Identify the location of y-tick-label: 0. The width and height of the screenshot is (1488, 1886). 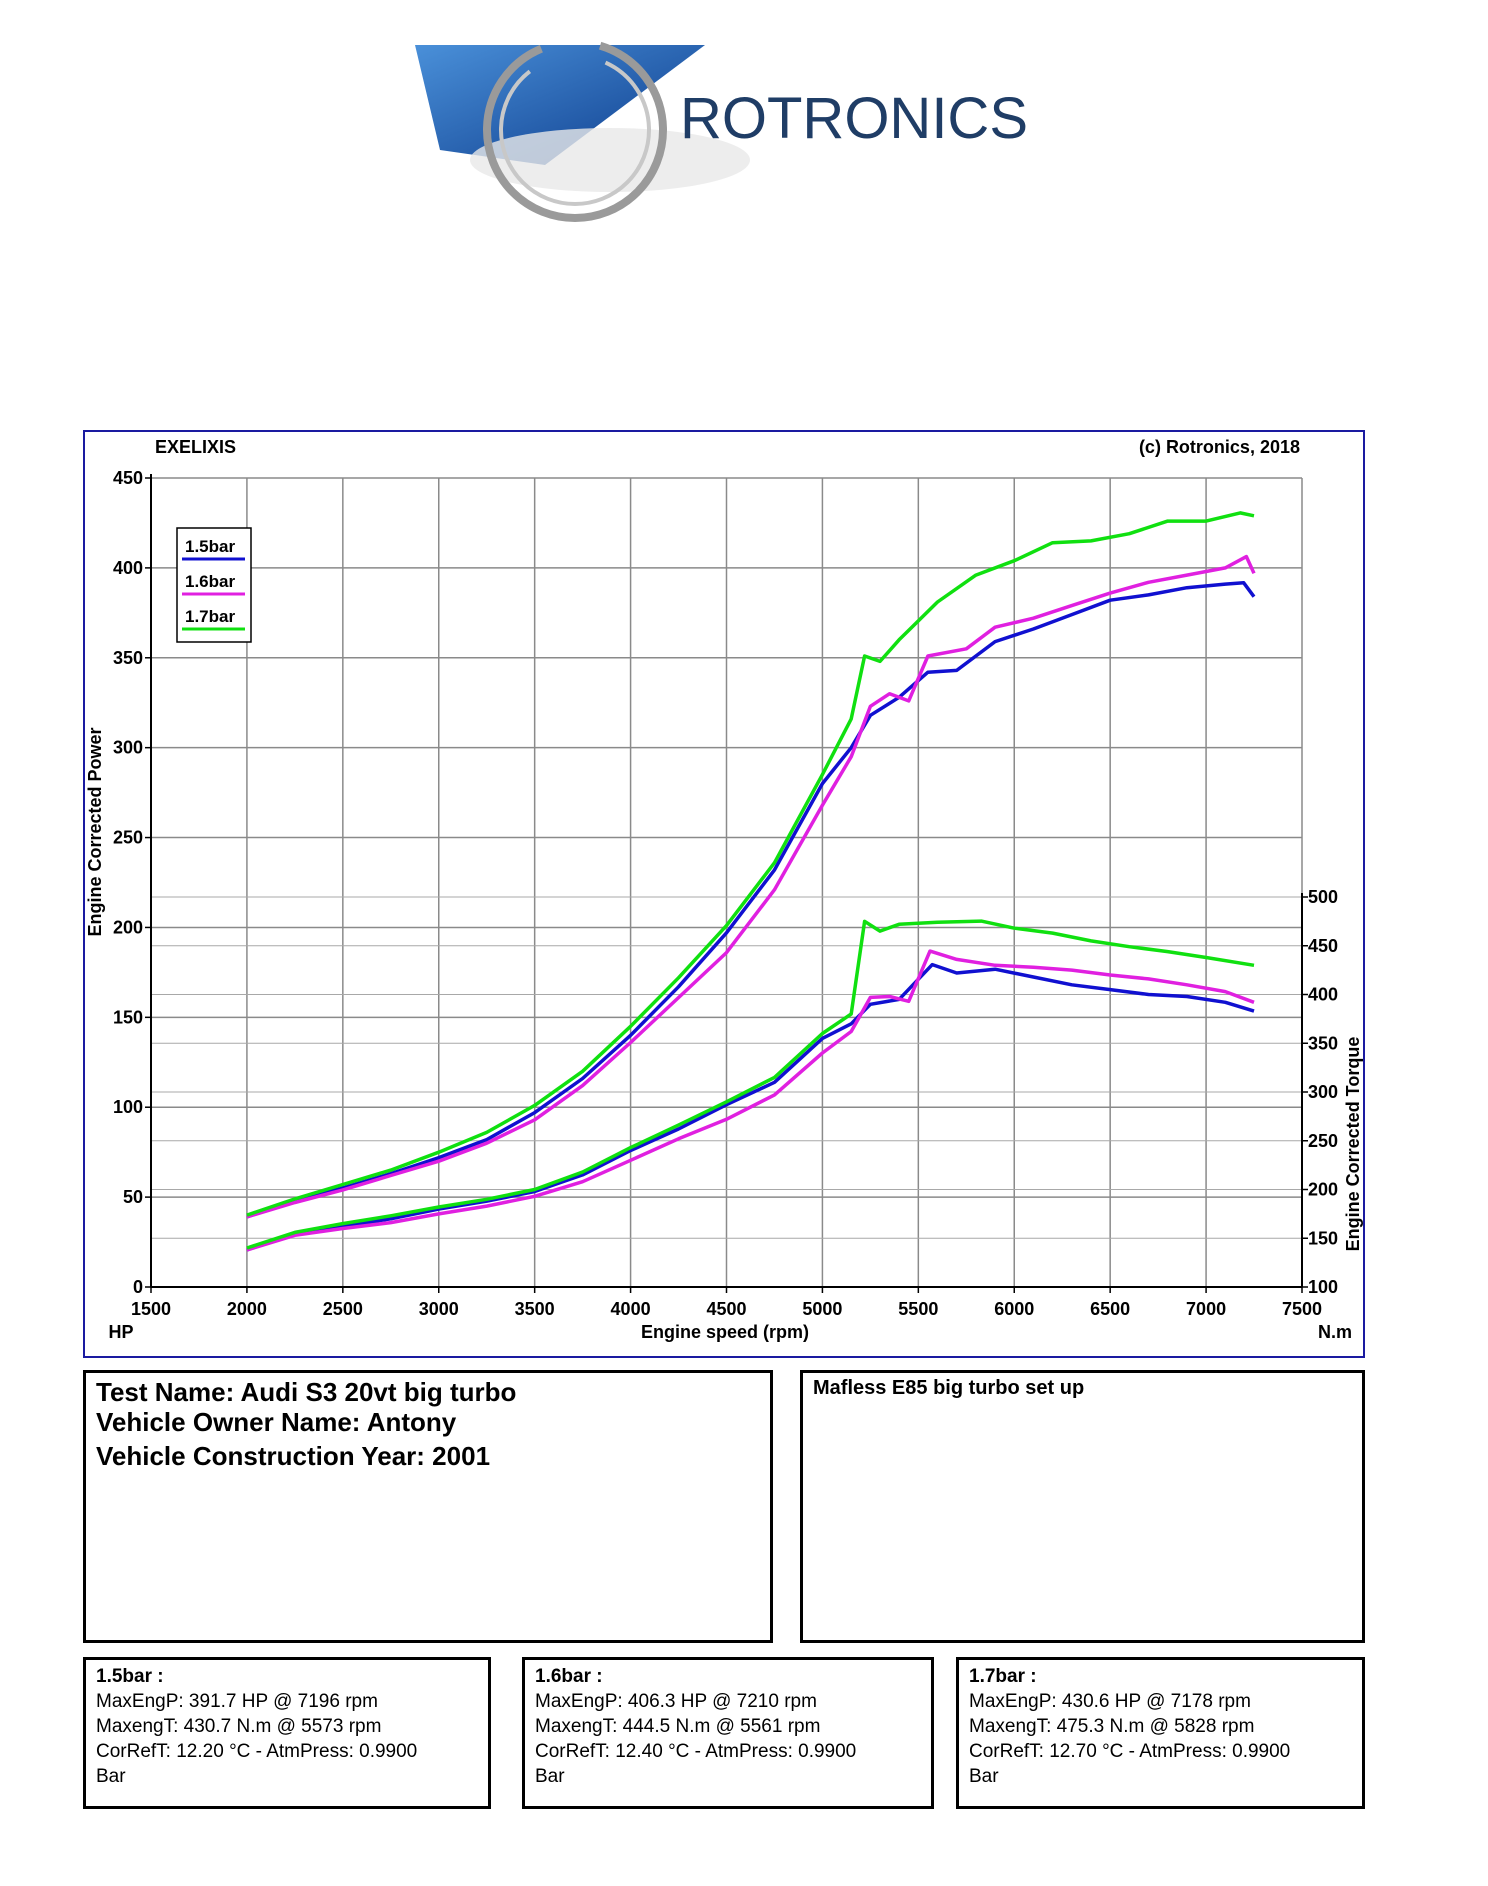
(138, 1287).